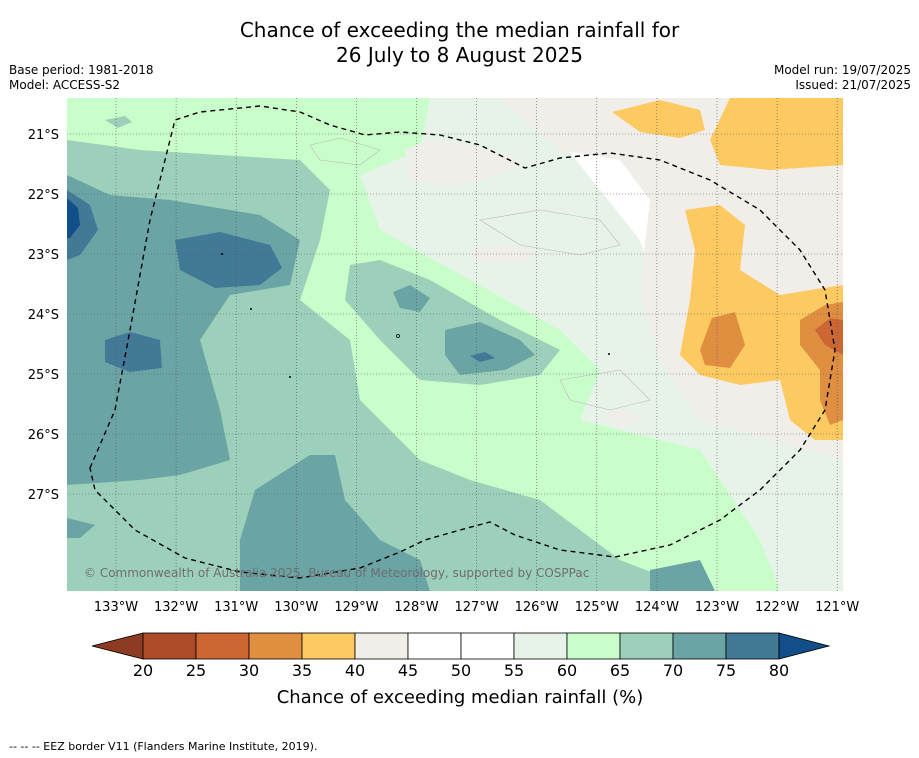 Image resolution: width=919 pixels, height=758 pixels. I want to click on colorbar-tick-label: 70, so click(673, 670).